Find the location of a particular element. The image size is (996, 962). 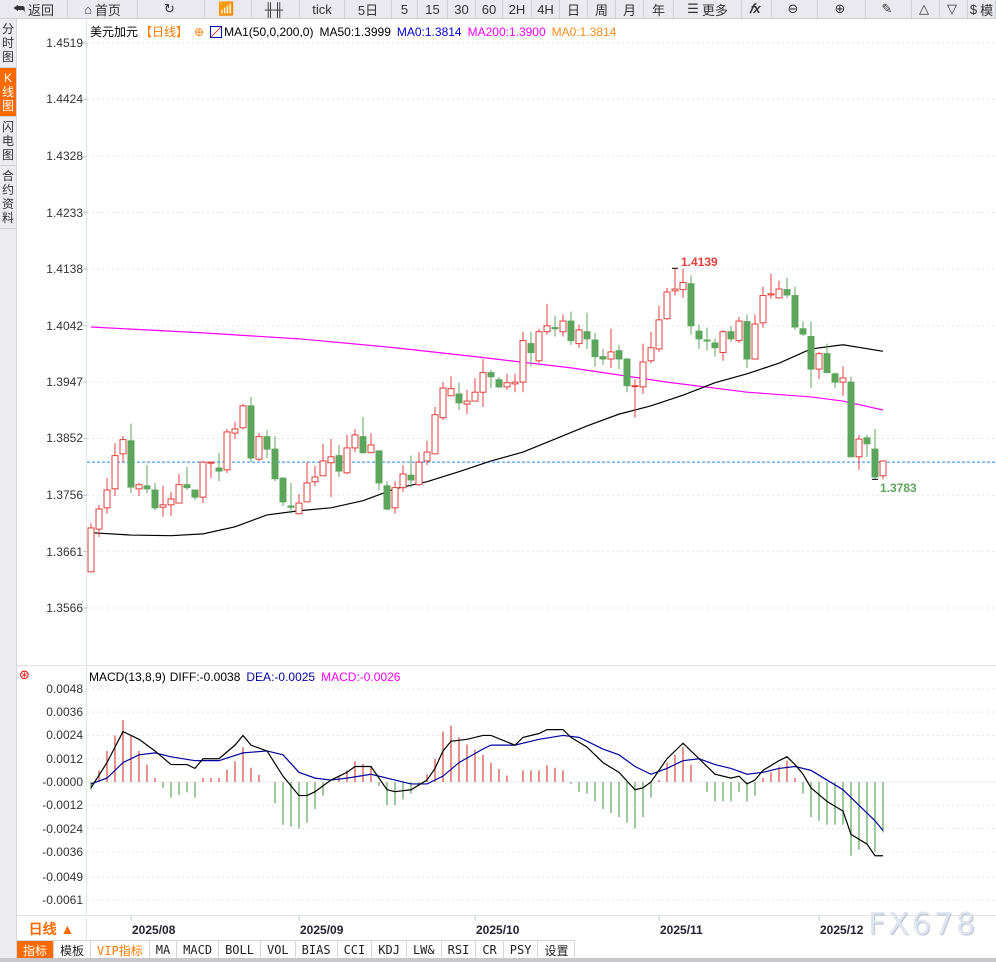

macd-tick-label: 0.0024 is located at coordinates (64, 735).